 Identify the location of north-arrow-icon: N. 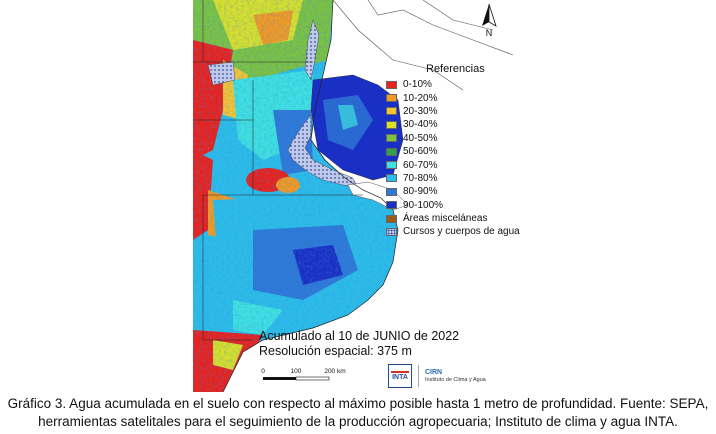
(489, 20).